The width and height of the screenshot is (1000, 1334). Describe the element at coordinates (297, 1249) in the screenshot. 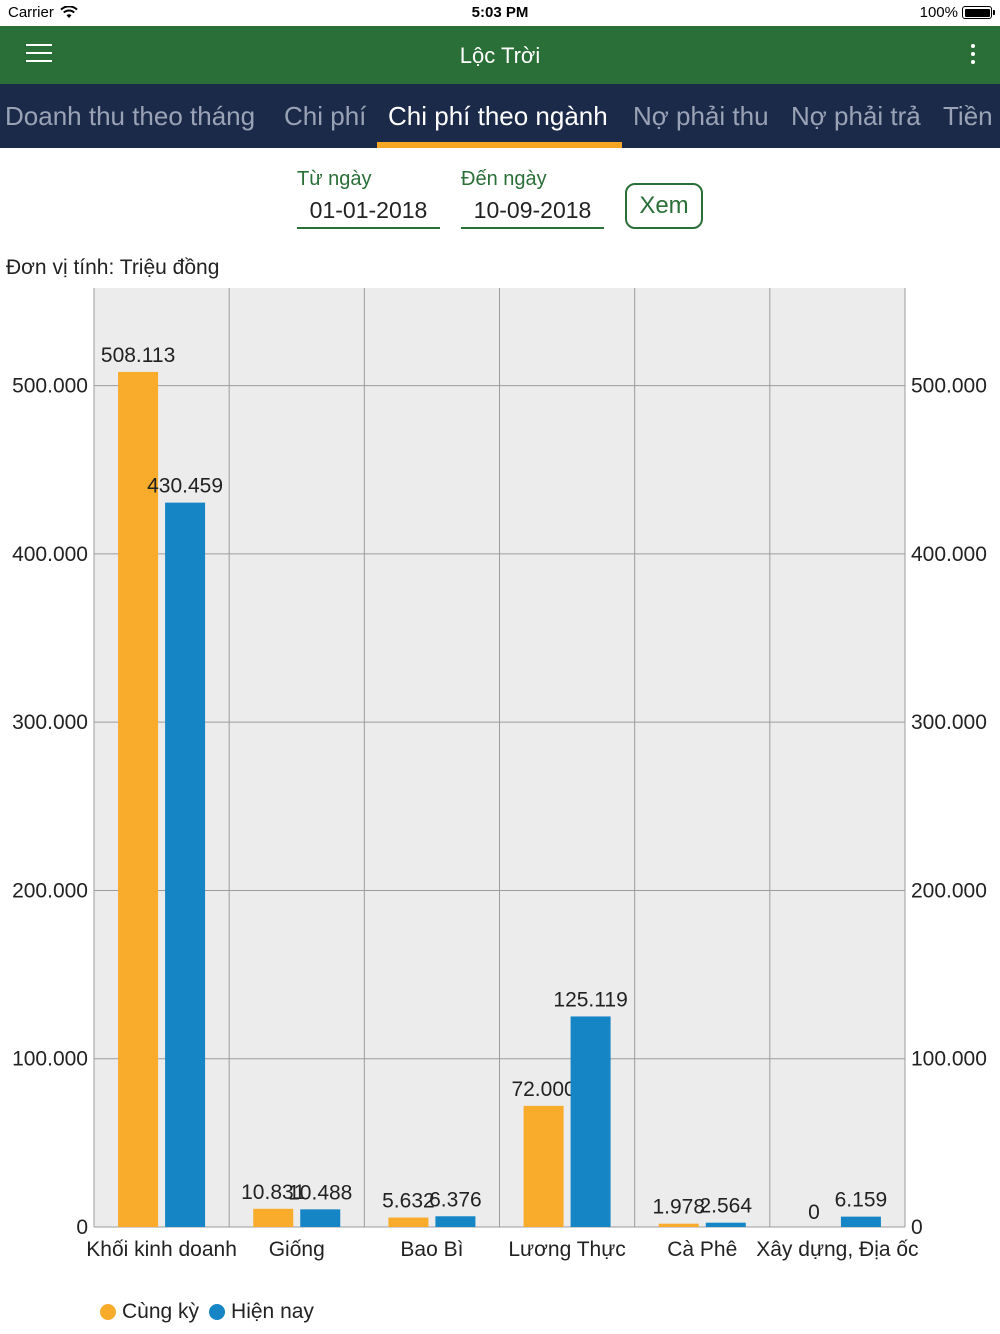

I see `x-tick-label: Giống` at that location.